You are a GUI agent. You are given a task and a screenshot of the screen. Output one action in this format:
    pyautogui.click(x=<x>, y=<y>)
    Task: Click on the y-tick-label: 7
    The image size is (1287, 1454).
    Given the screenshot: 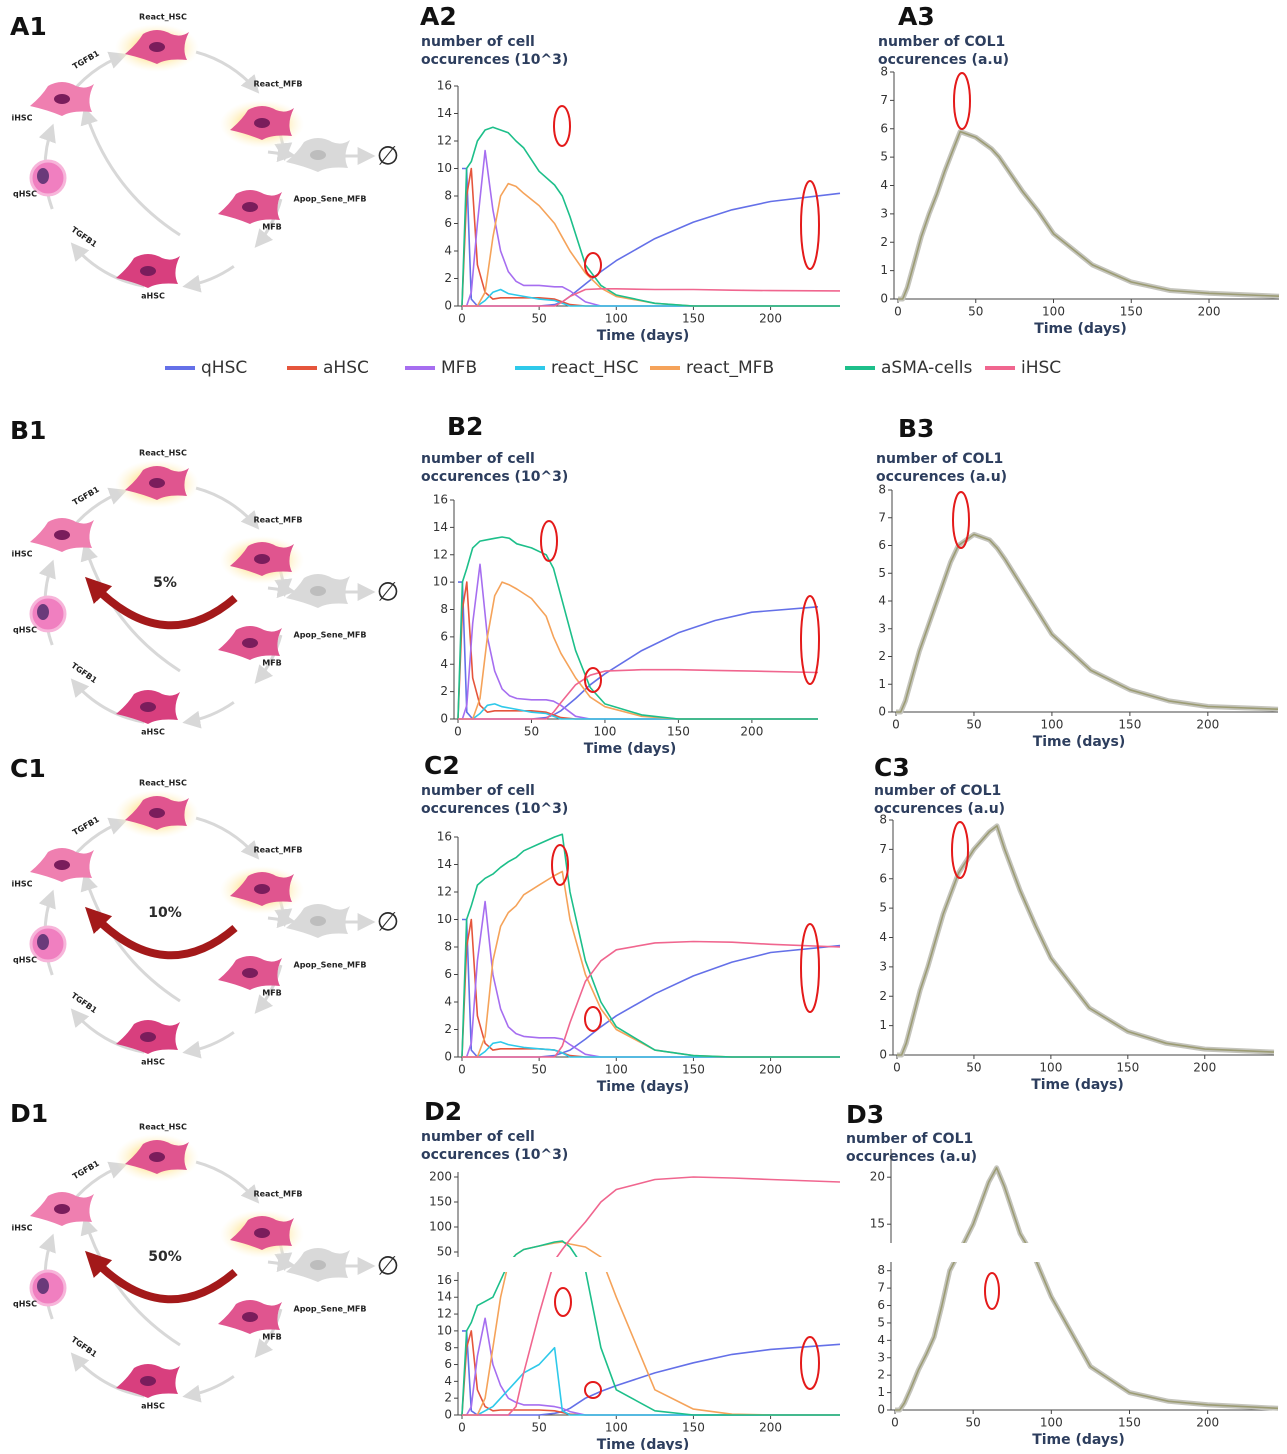 What is the action you would take?
    pyautogui.click(x=884, y=100)
    